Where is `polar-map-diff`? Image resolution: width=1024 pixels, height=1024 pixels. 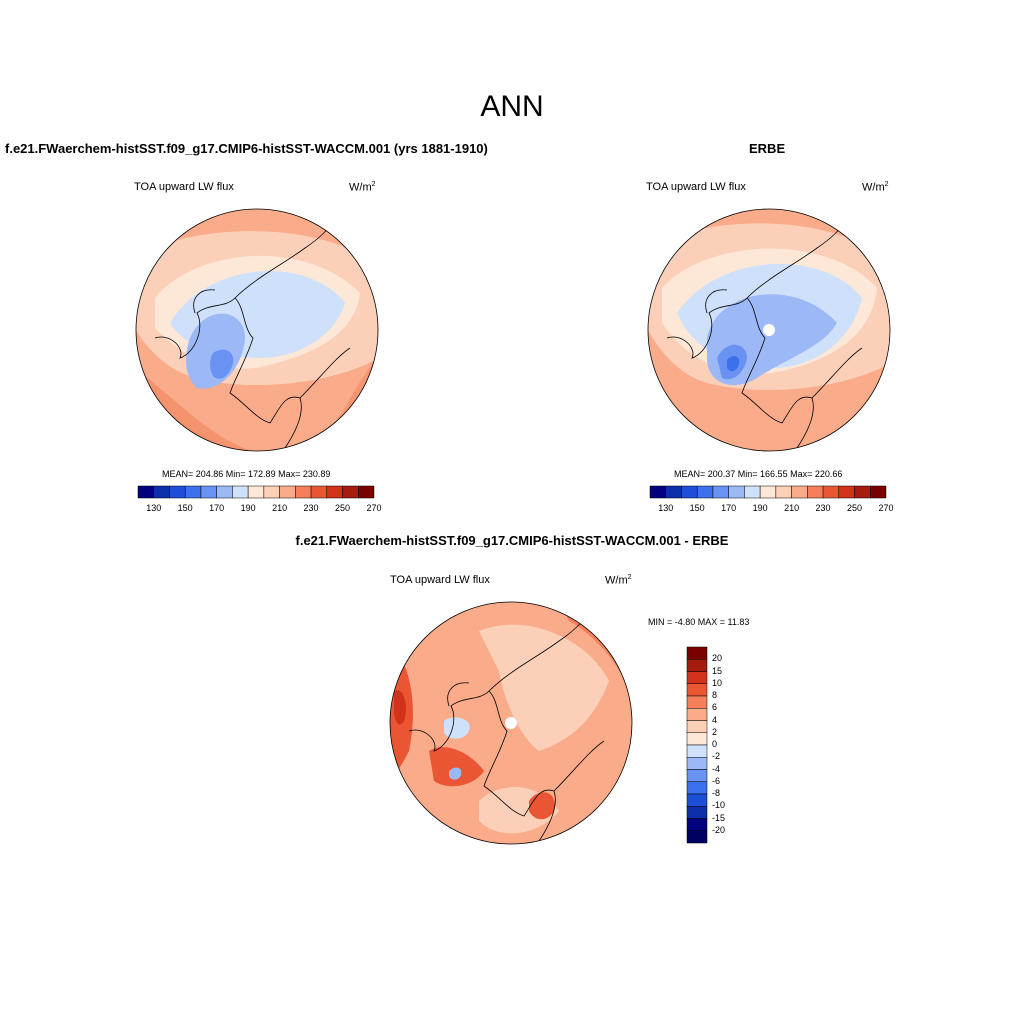 polar-map-diff is located at coordinates (511, 723).